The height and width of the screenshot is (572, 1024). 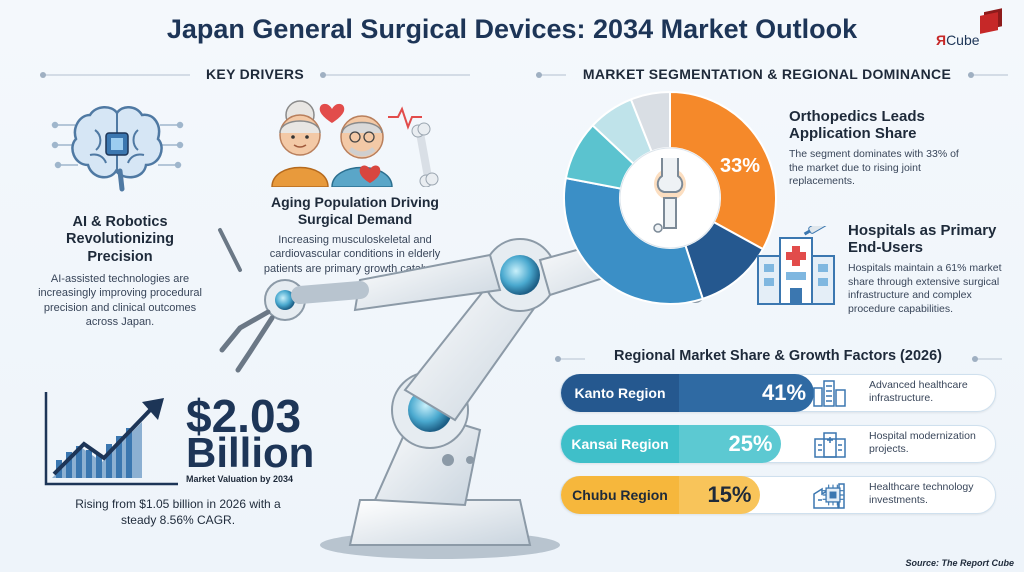 I want to click on region-growth-factor: Hospital modernization projects., so click(x=922, y=443).